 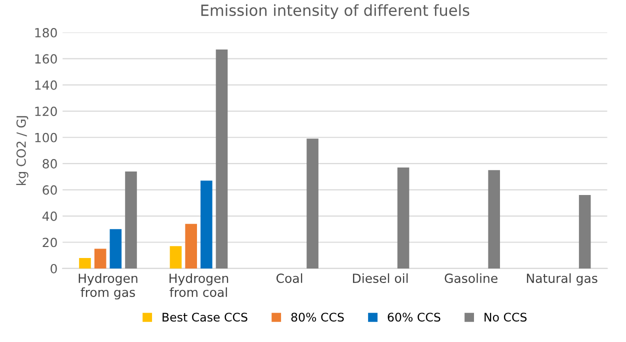 I want to click on legend-label: Best Case CCS, so click(x=205, y=317).